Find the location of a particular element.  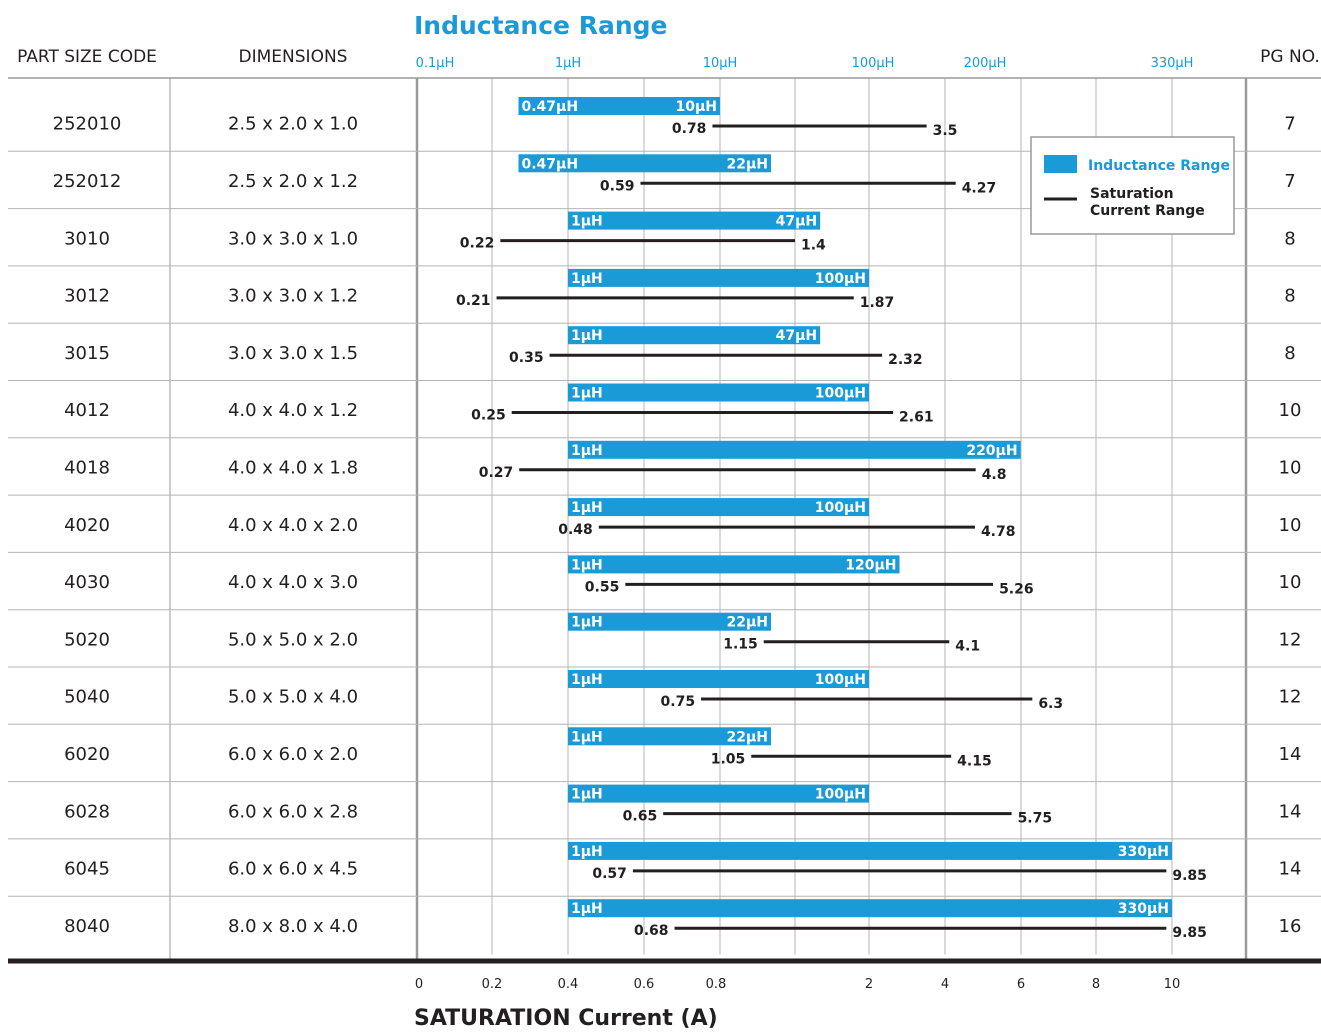

saturation-min-label: 0.35 is located at coordinates (526, 358).